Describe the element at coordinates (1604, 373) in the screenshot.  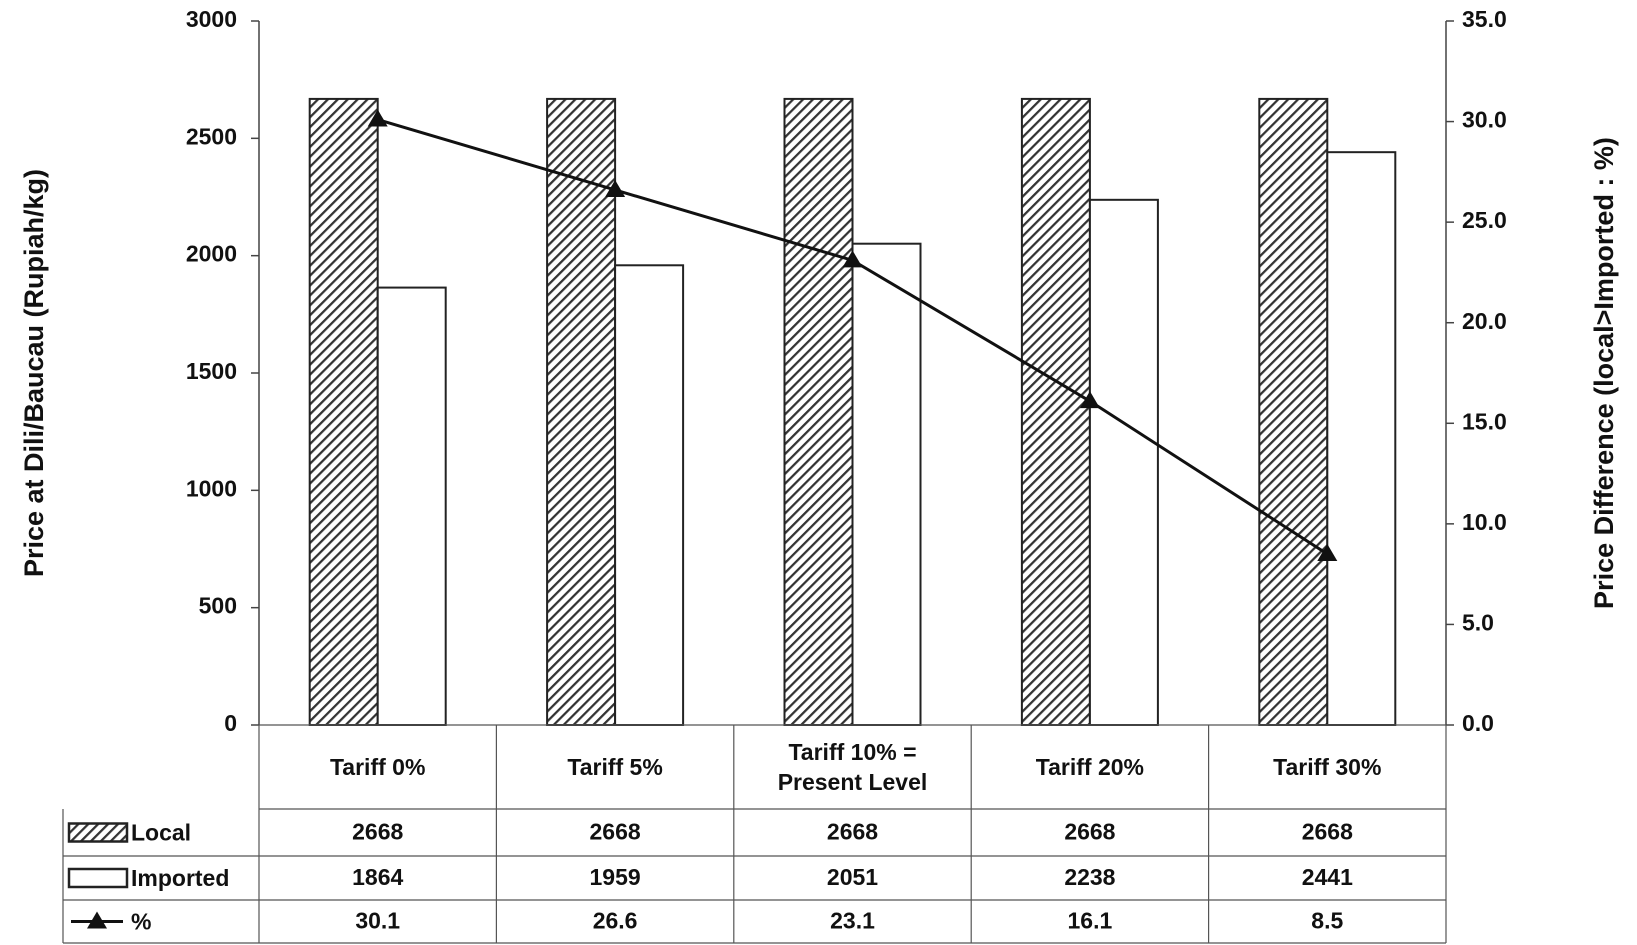
I see `y2-axis-title: Price Difference (local>Imported : %)` at that location.